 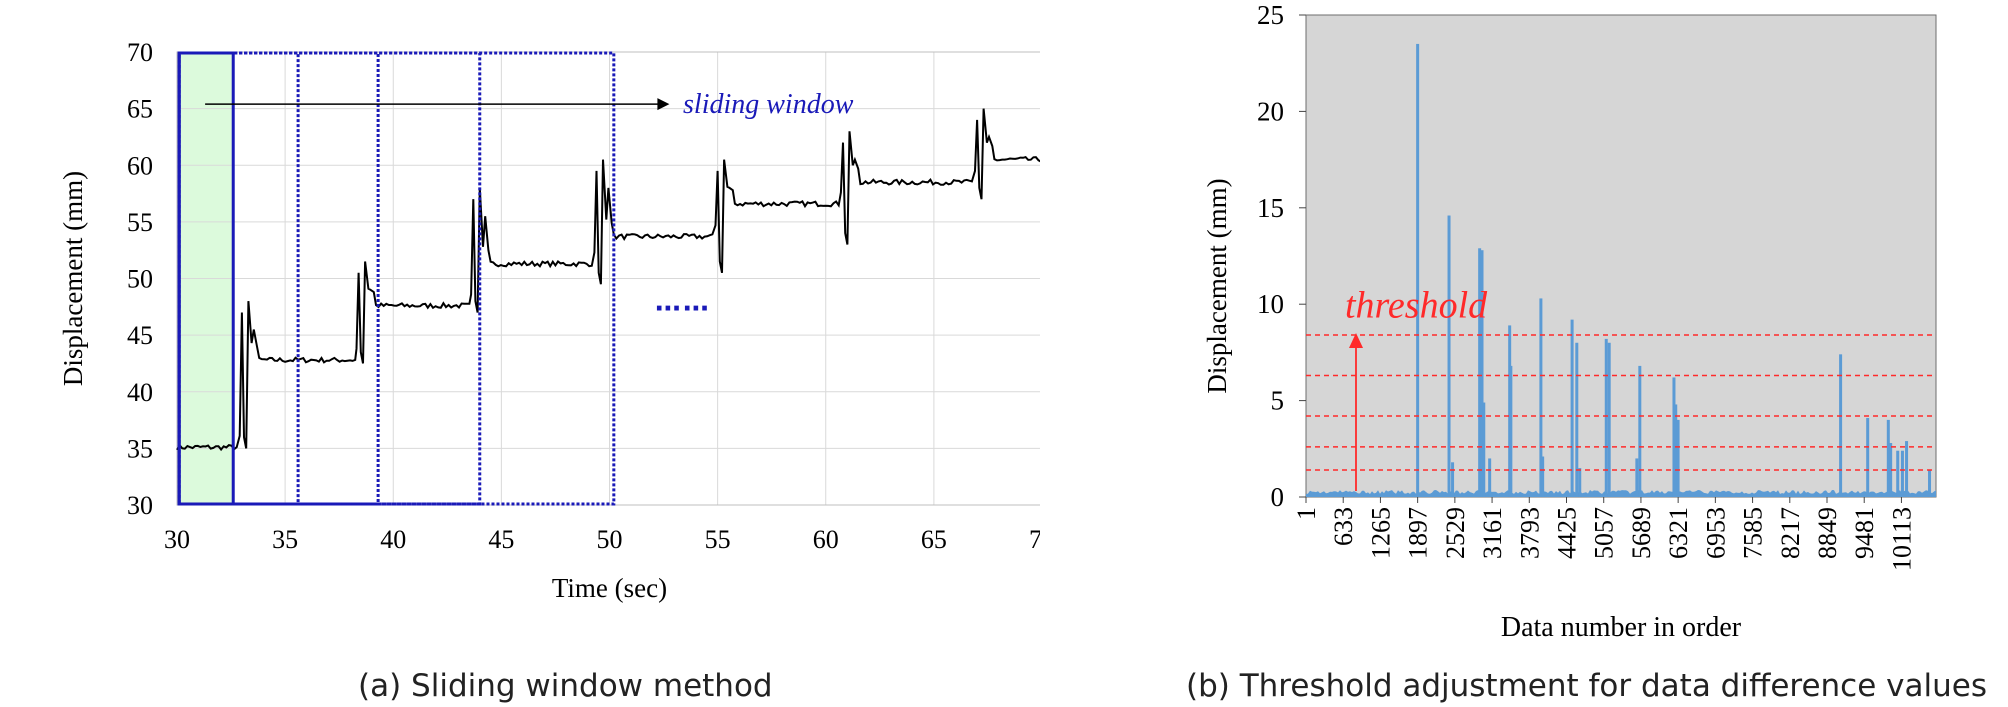 I want to click on window-arrow-head, so click(x=663, y=104).